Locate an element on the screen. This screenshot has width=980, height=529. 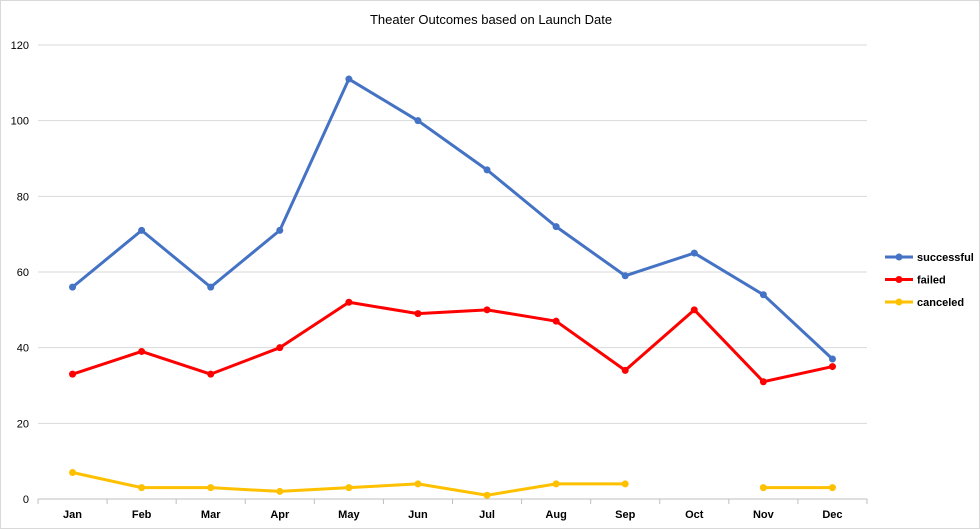
x-axis: Jan Feb Mar Apr May Jun Jul Aug Sep Oct Nov Dec is located at coordinates (452, 510).